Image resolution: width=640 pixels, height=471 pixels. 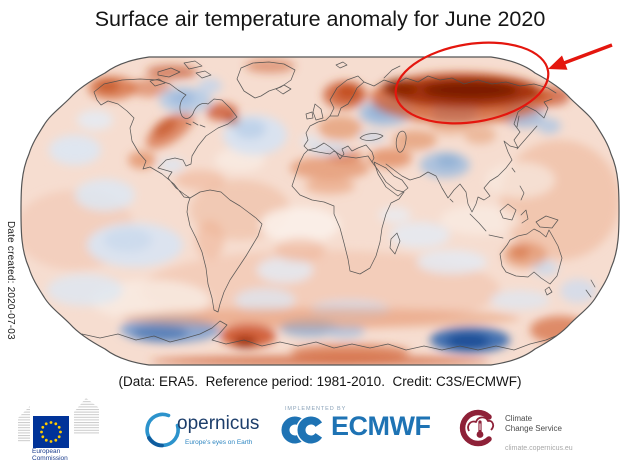 I want to click on uk-ireland-outline, so click(x=314, y=112).